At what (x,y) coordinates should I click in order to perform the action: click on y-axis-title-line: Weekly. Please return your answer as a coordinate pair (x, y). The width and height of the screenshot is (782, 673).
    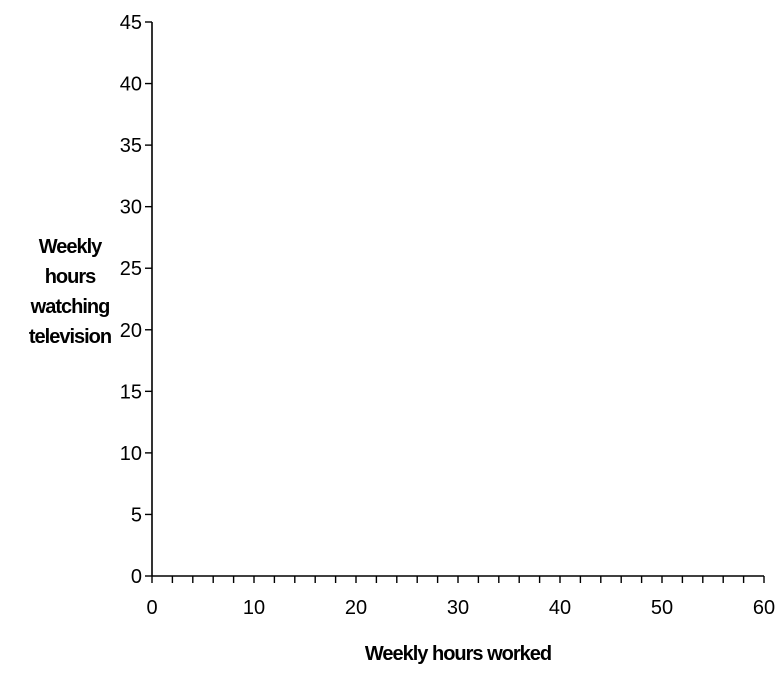
    Looking at the image, I should click on (71, 247).